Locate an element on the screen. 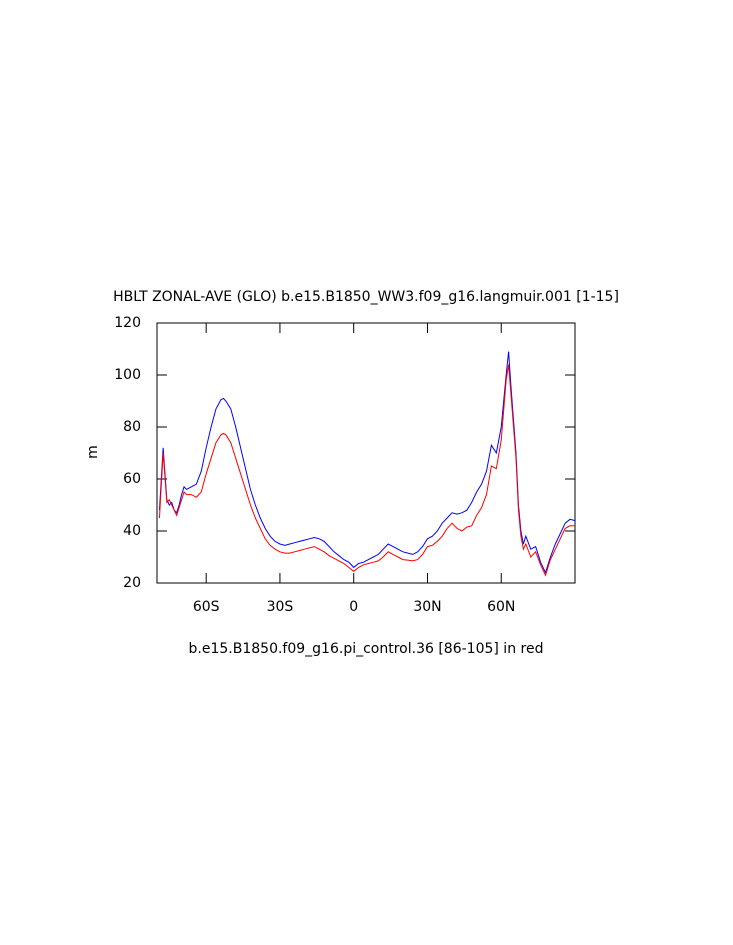 The image size is (733, 945). x-tick-label: 60N is located at coordinates (501, 607).